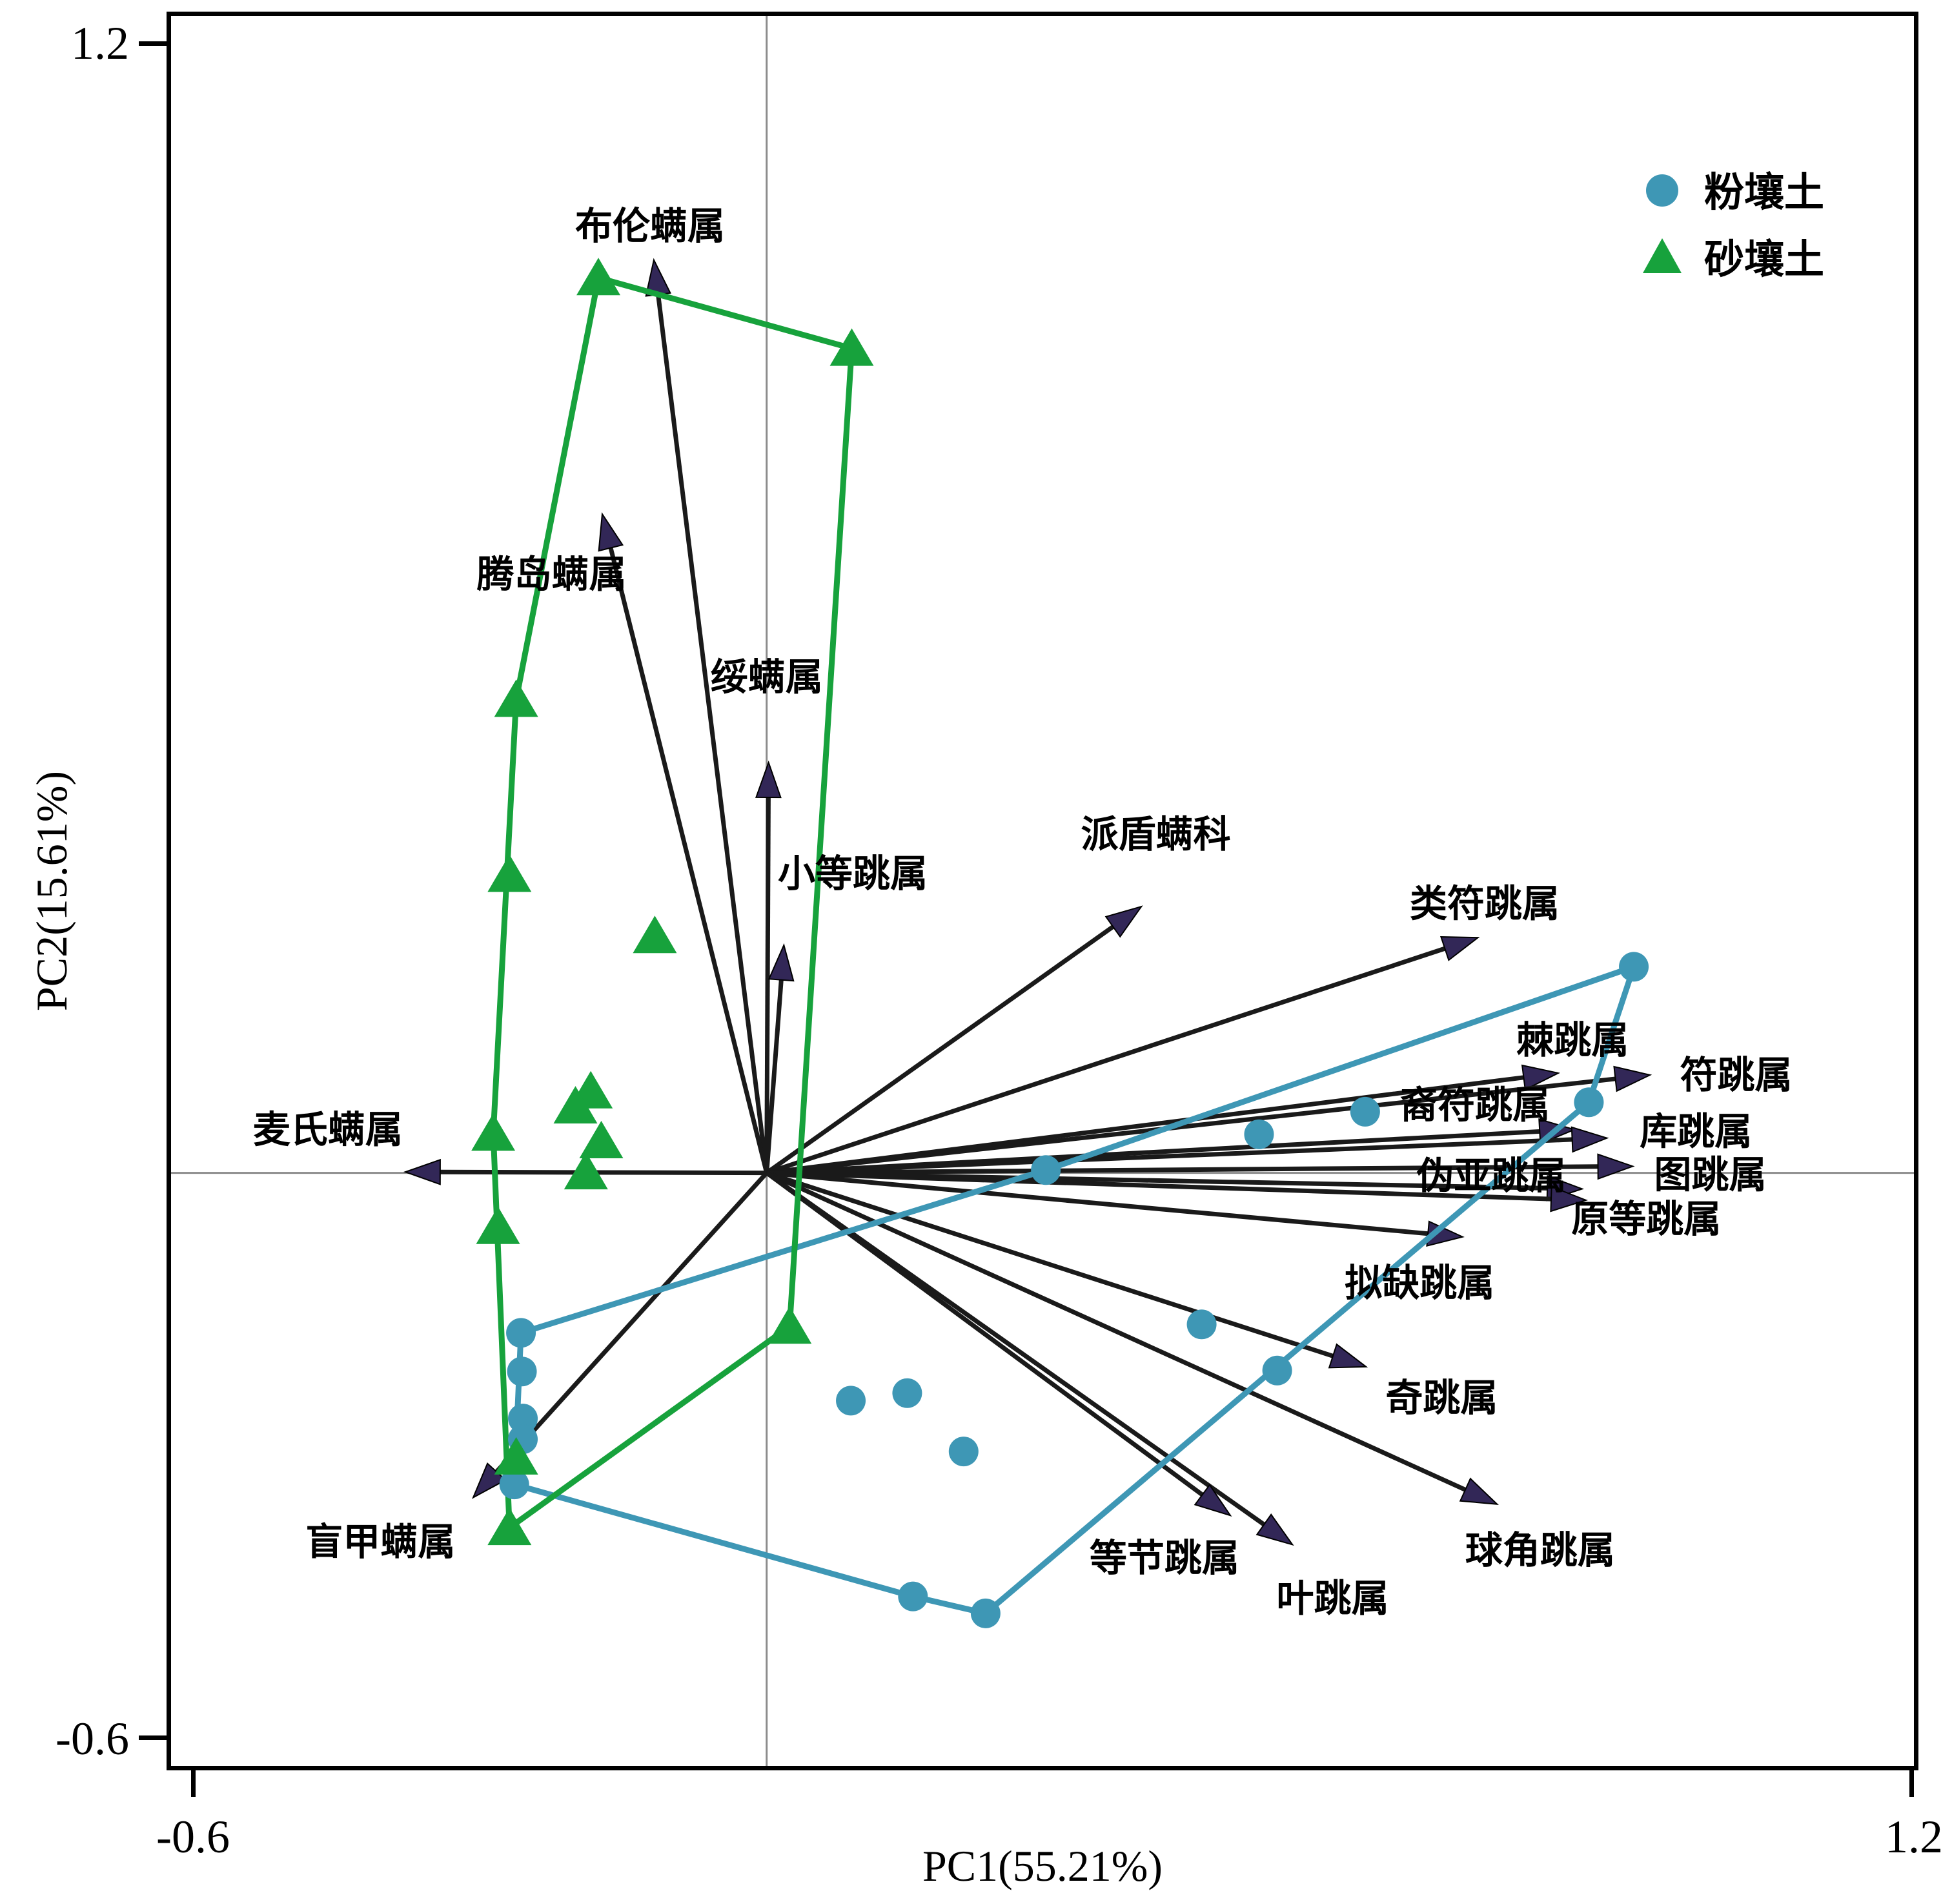 The image size is (1952, 1904). Describe the element at coordinates (768, 780) in the screenshot. I see `vector-arrowhead-绥螨属` at that location.